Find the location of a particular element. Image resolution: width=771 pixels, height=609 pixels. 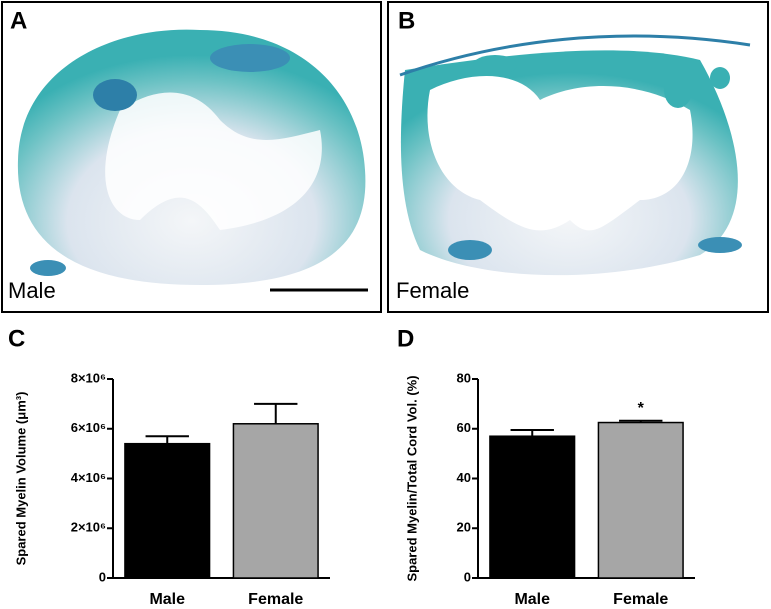

y-tick-label: 60 is located at coordinates (464, 427).